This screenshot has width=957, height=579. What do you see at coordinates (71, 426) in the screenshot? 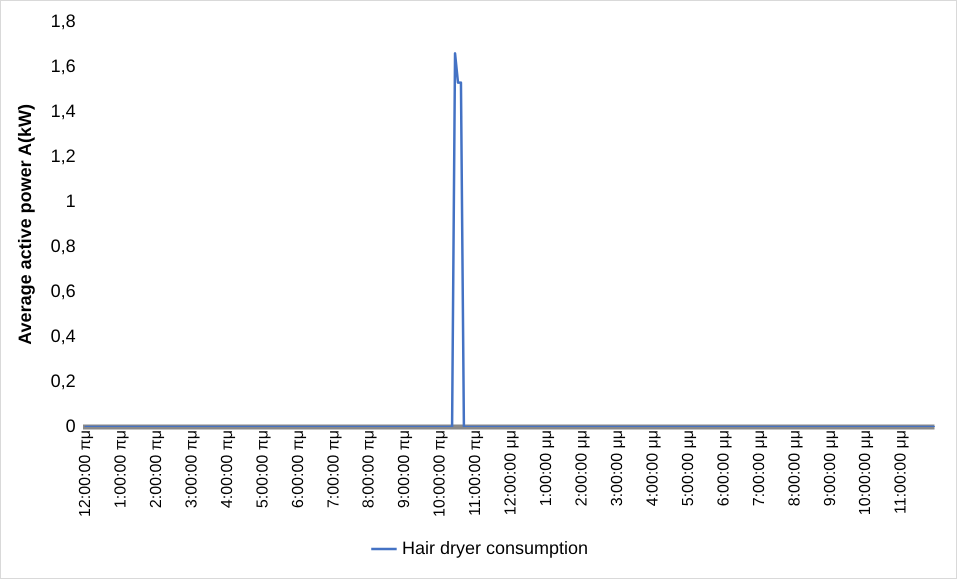
I see `y-tick-label: 0` at bounding box center [71, 426].